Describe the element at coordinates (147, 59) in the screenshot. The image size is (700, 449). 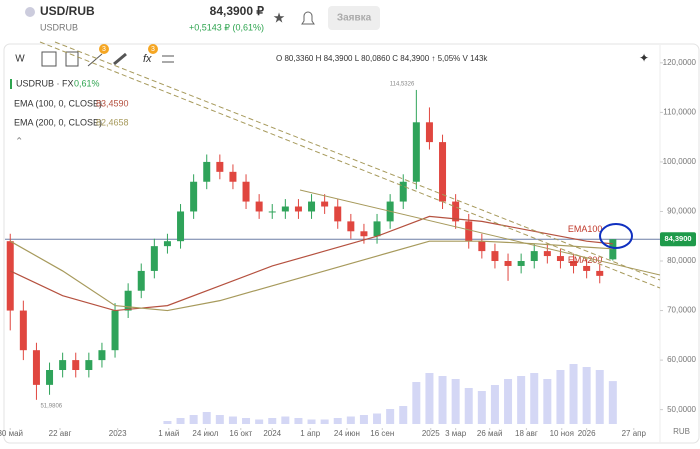
I see `indicator-tool: fx` at that location.